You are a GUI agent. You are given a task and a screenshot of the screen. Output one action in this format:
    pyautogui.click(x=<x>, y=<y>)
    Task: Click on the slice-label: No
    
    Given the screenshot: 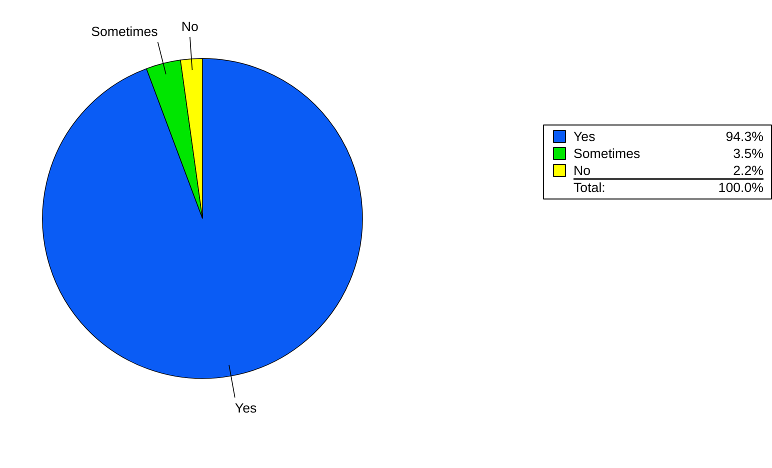 What is the action you would take?
    pyautogui.click(x=189, y=26)
    